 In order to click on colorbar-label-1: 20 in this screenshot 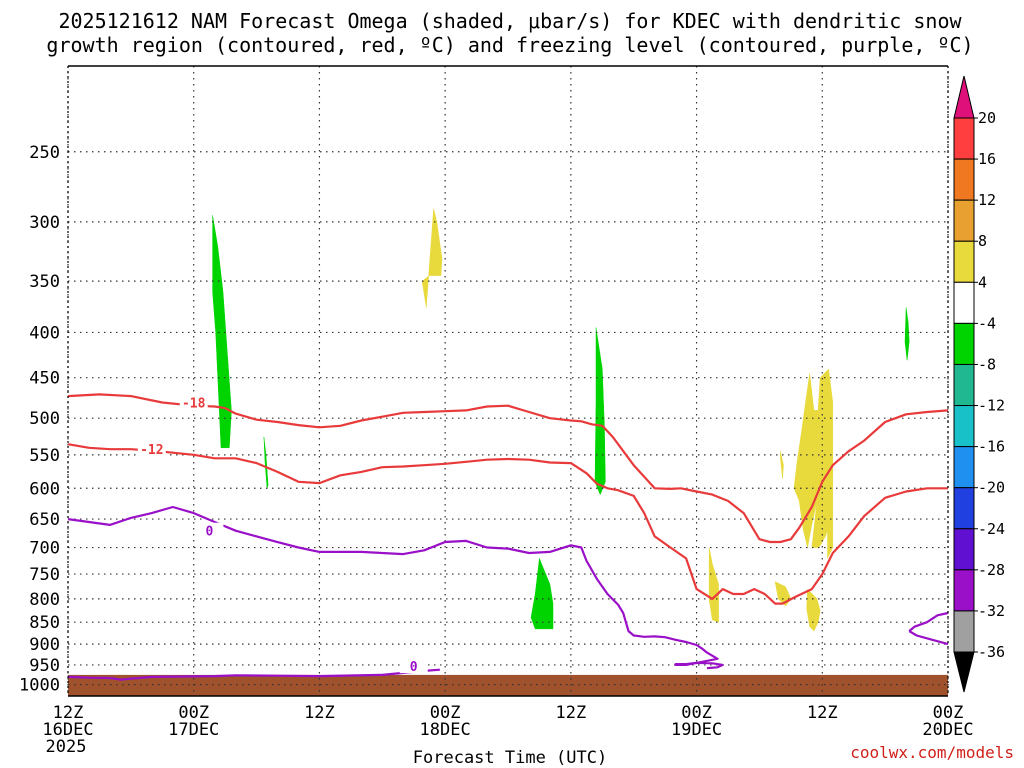, I will do `click(987, 118)`.